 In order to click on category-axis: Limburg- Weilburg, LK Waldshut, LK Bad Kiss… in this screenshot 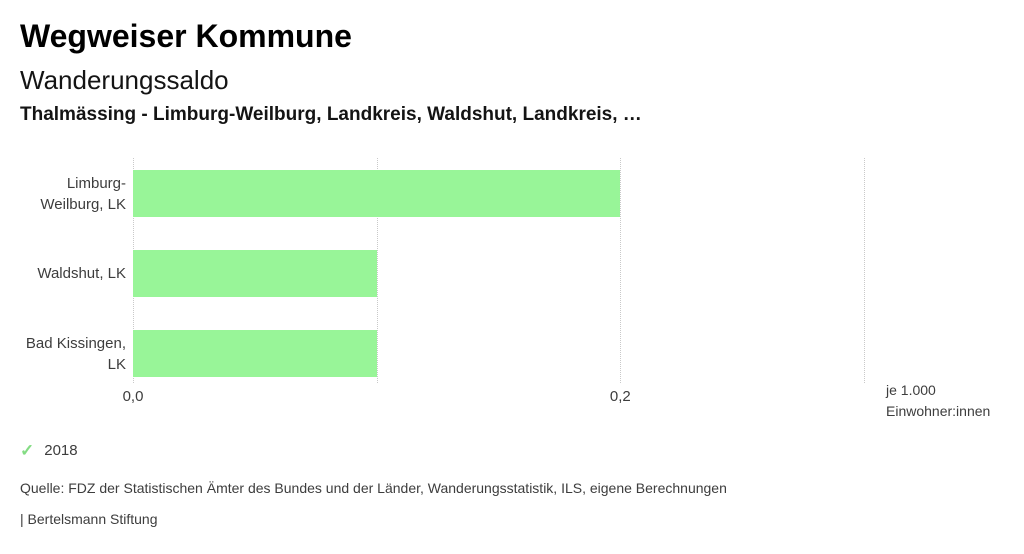, I will do `click(73, 270)`.